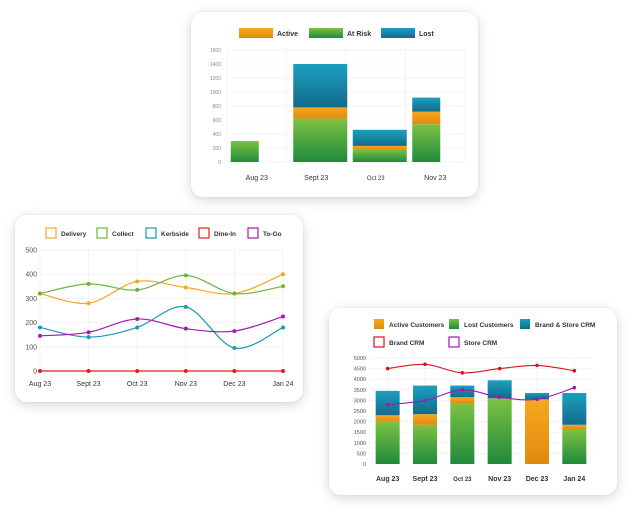  What do you see at coordinates (489, 325) in the screenshot?
I see `legend-label: Lost Customers` at bounding box center [489, 325].